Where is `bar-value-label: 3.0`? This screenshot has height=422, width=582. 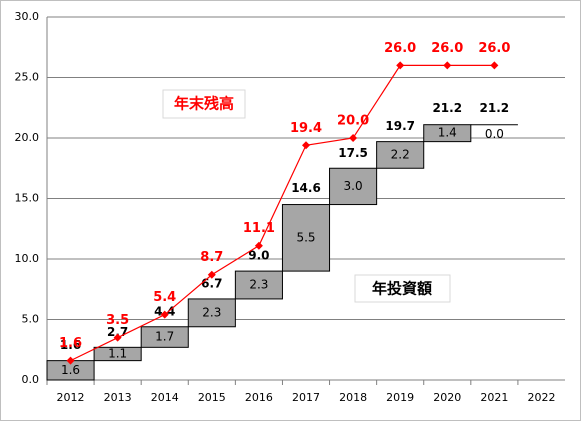
bar-value-label: 3.0 is located at coordinates (353, 186).